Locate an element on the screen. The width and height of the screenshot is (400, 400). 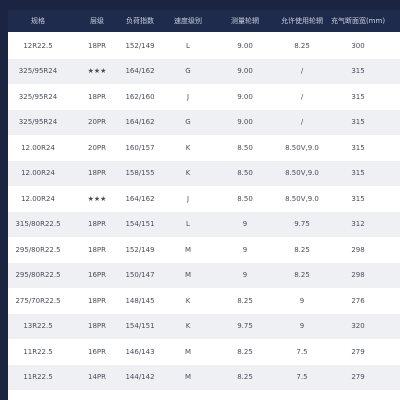
table-cell: 144/142 is located at coordinates (140, 377).